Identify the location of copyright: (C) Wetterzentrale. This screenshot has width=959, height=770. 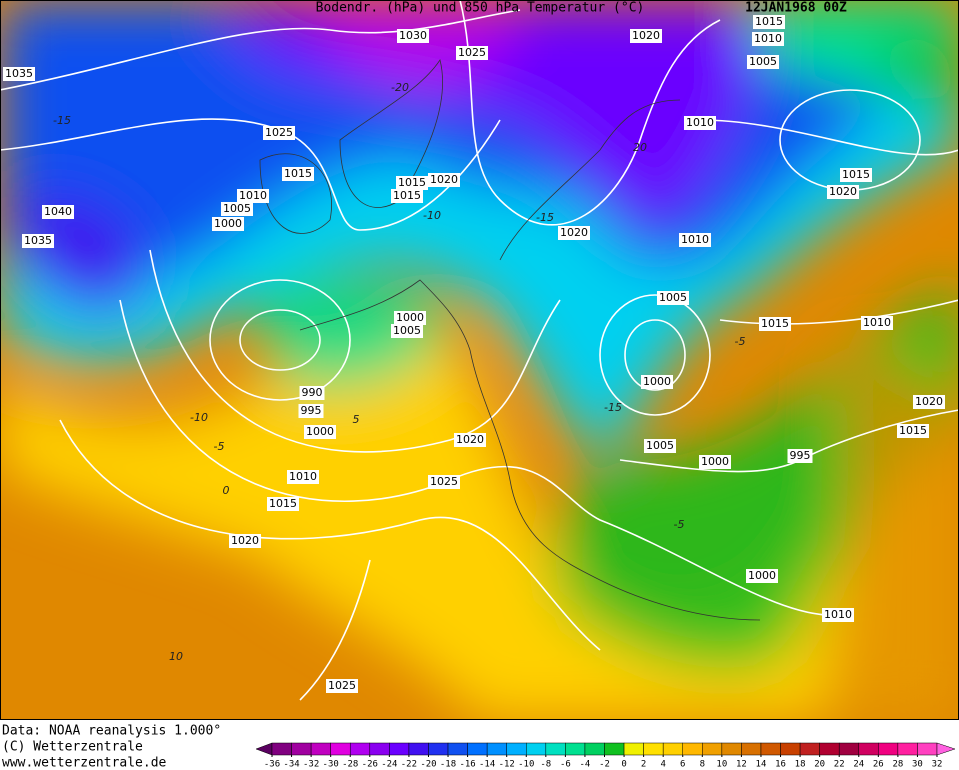
(72, 747).